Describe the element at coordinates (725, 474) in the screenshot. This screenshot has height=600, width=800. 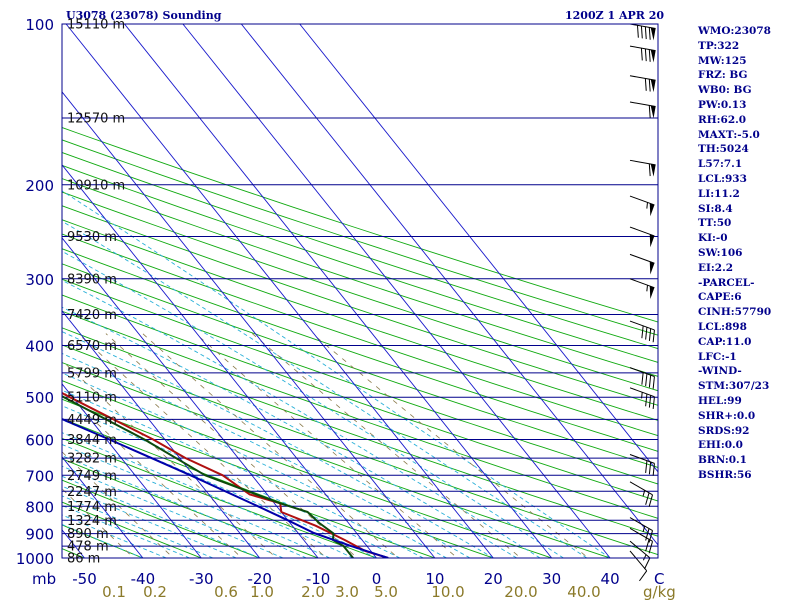
I see `index-line: BSHR:56` at that location.